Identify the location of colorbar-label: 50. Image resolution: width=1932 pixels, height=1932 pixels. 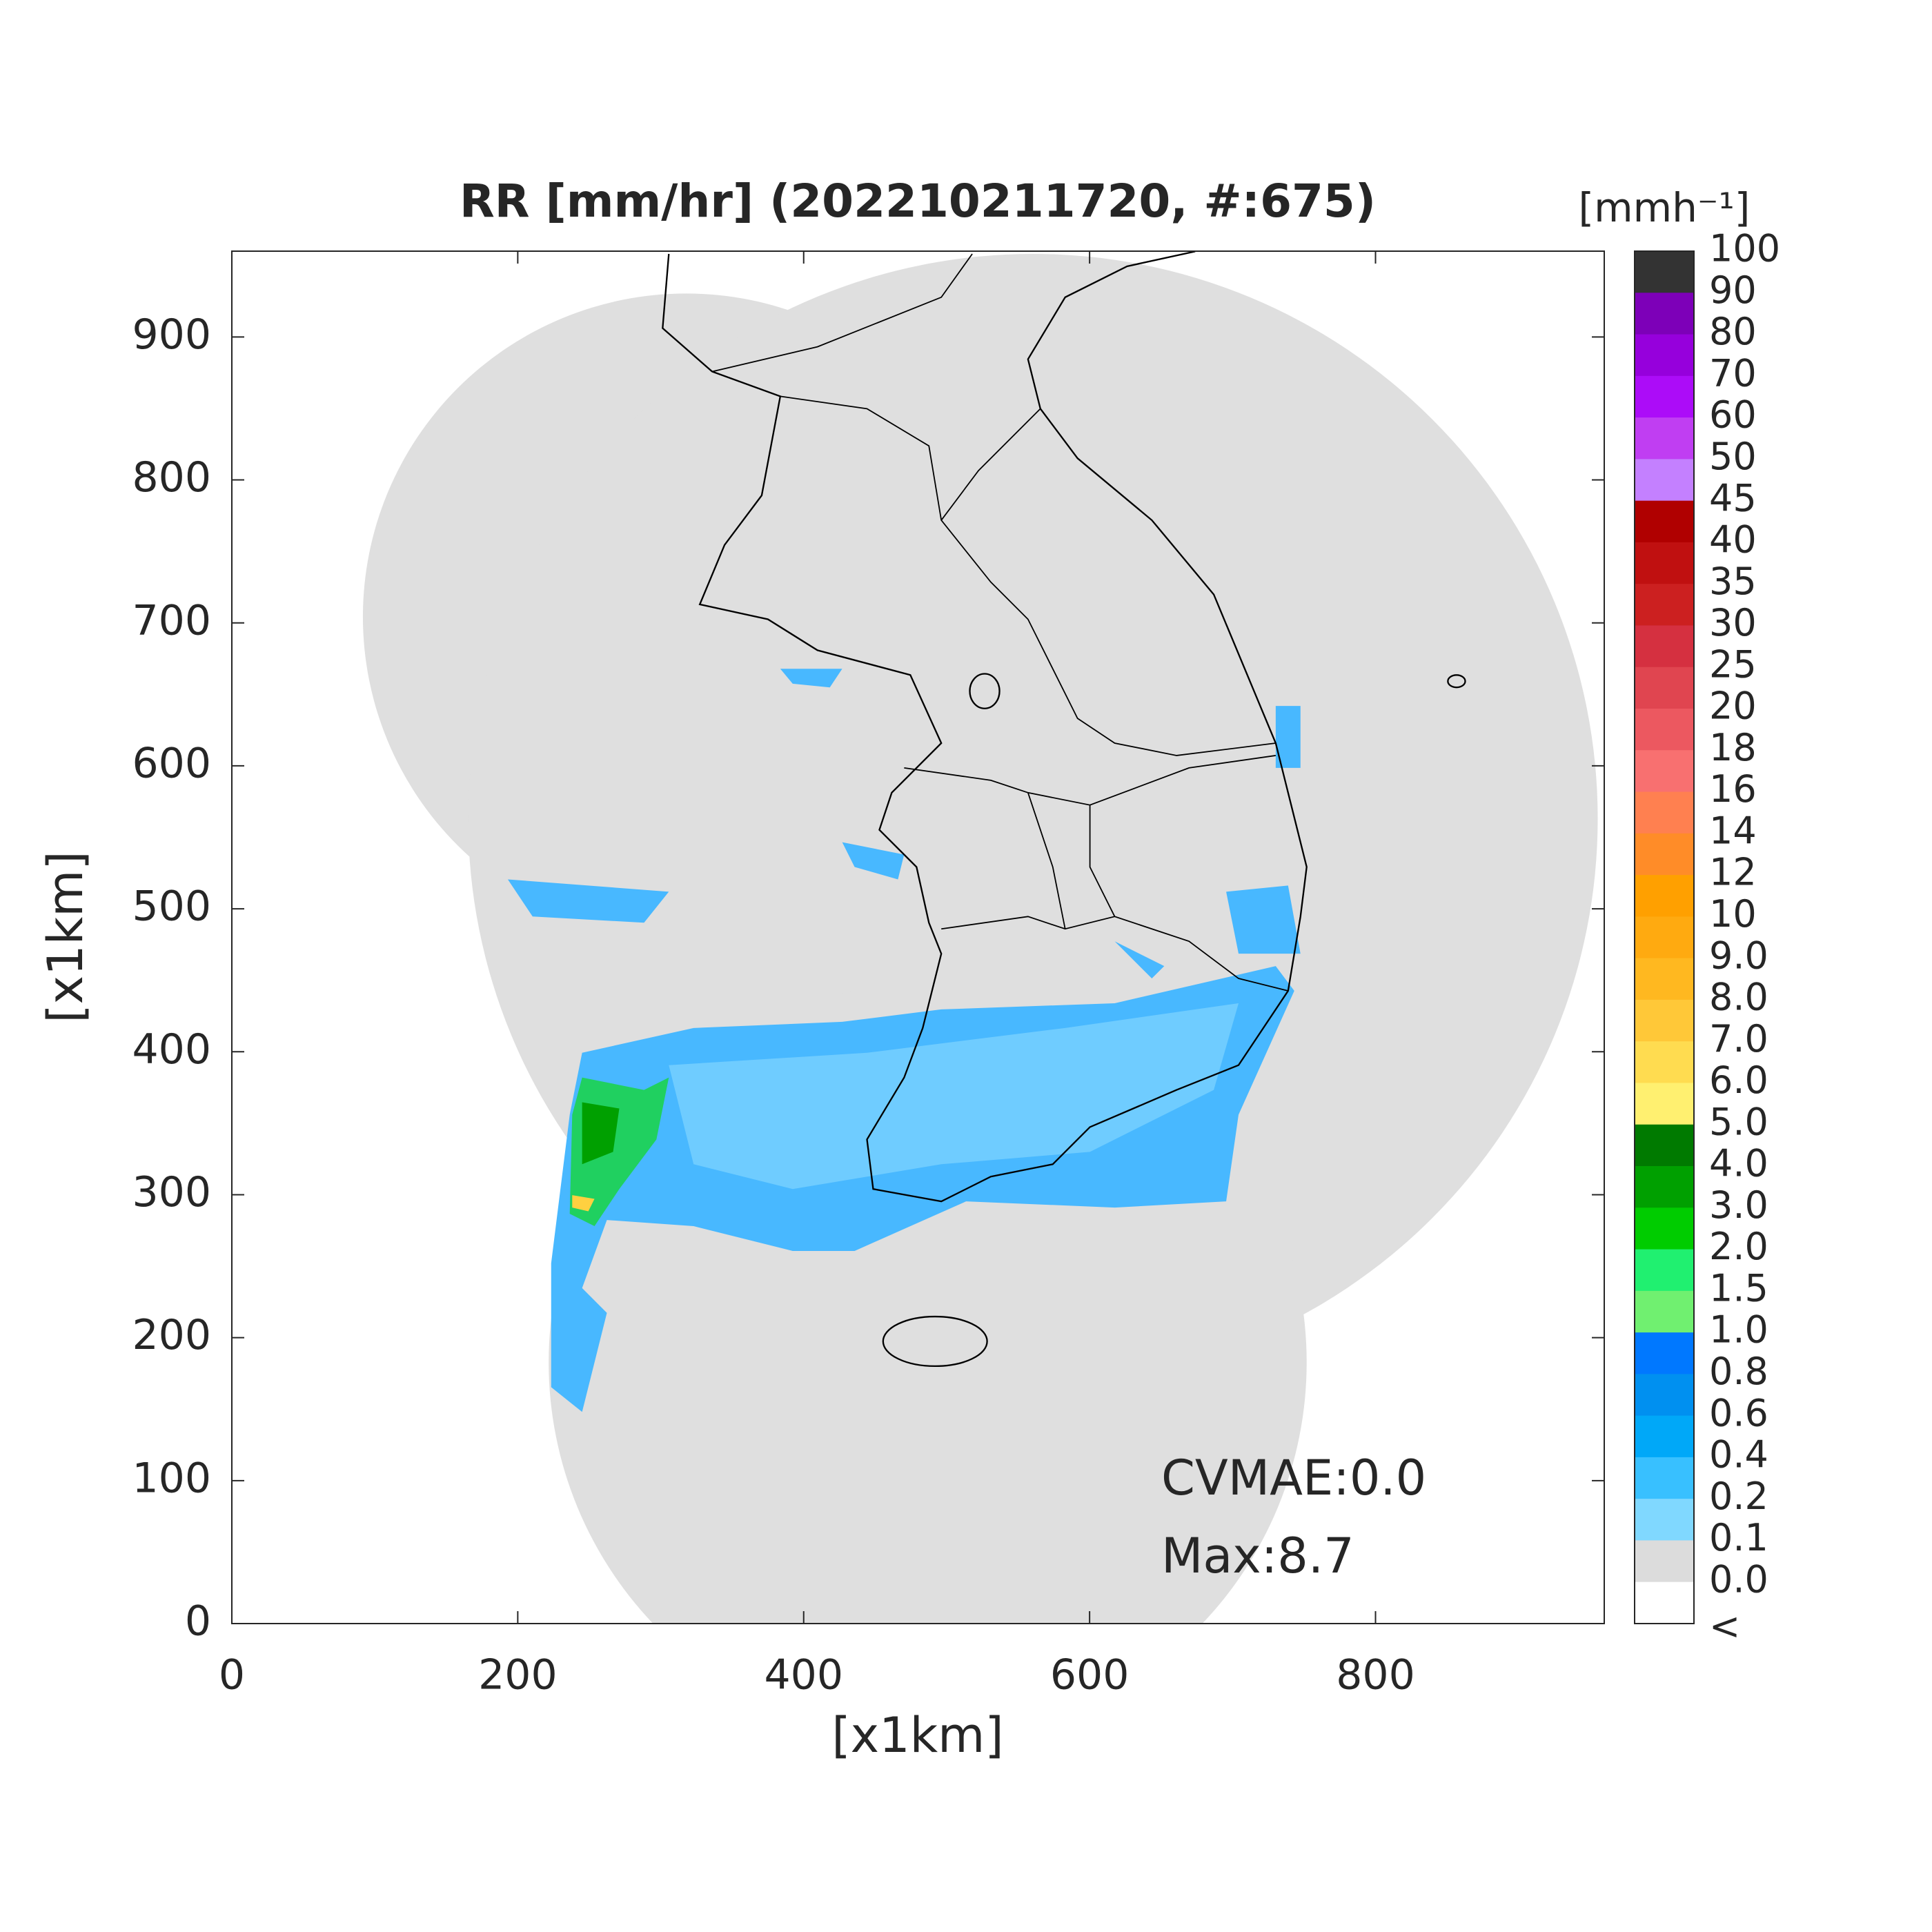
(1733, 456).